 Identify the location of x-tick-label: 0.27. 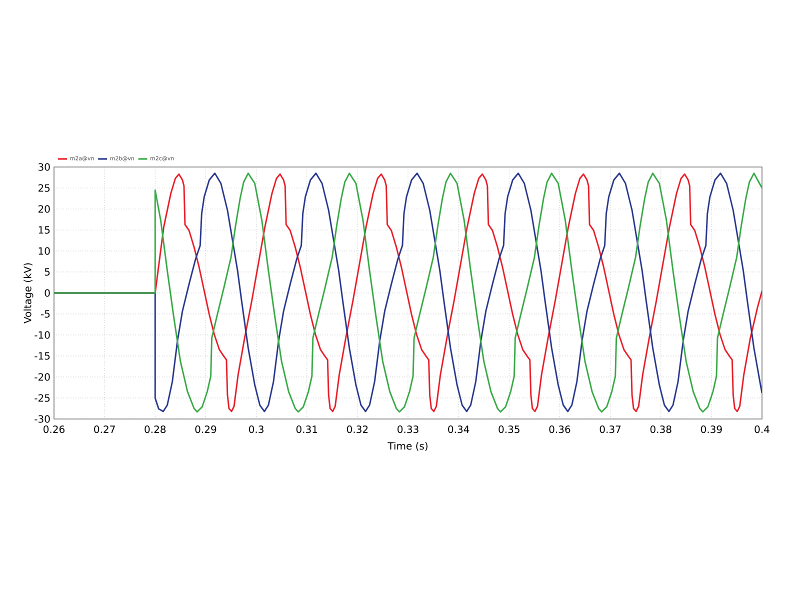
(104, 430).